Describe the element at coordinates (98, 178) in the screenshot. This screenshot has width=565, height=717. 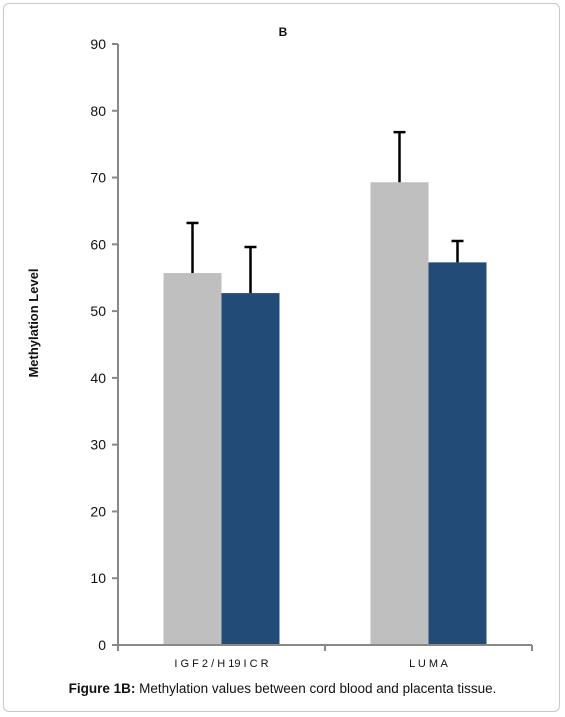
I see `y-tick-label: 70` at that location.